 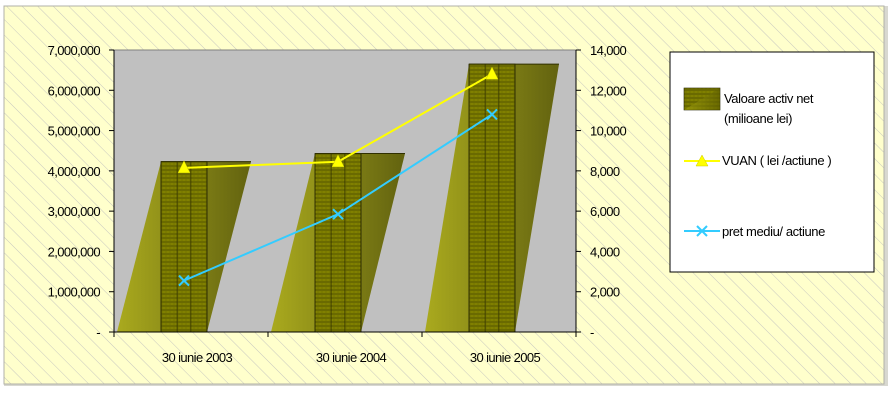 I want to click on legend-marker-pret-mediu, so click(x=702, y=231).